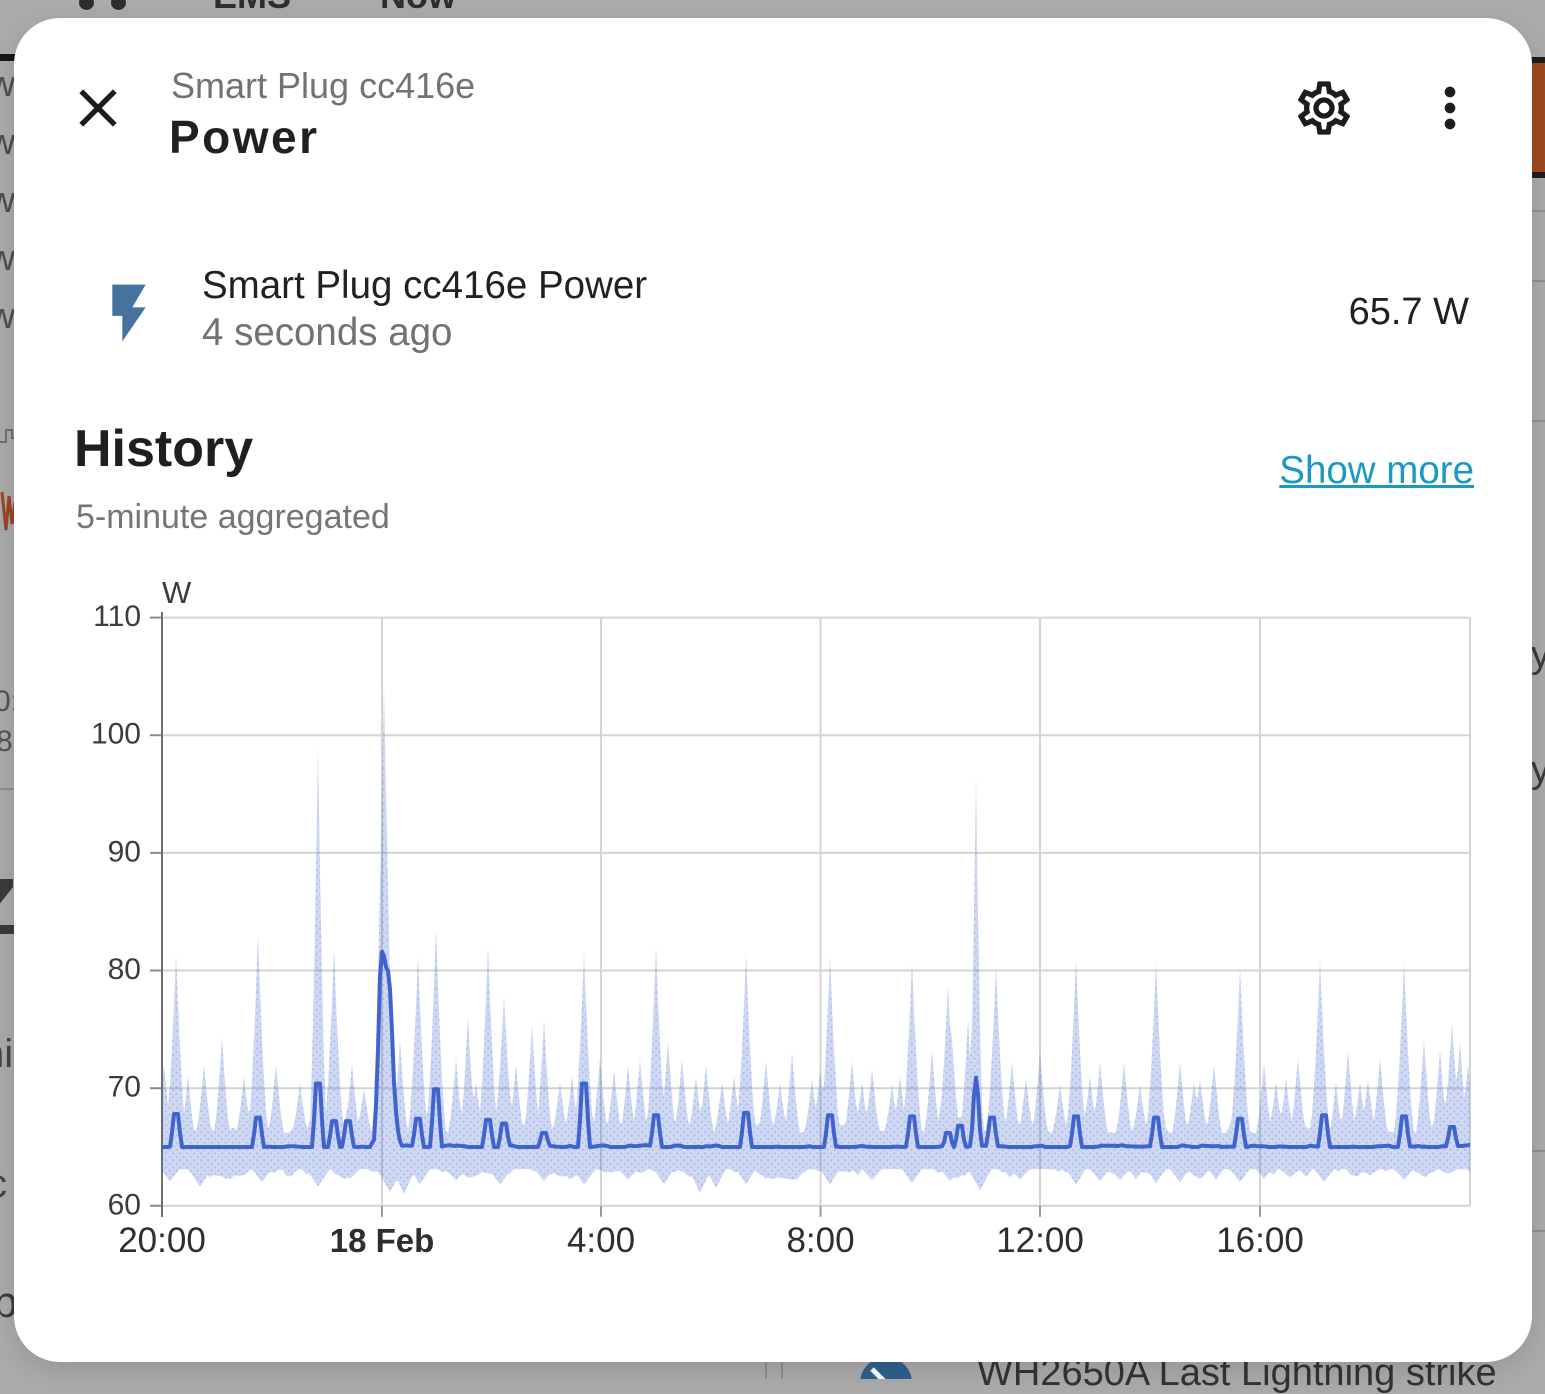 This screenshot has width=1545, height=1394. Describe the element at coordinates (124, 1204) in the screenshot. I see `svg-text: 60` at that location.